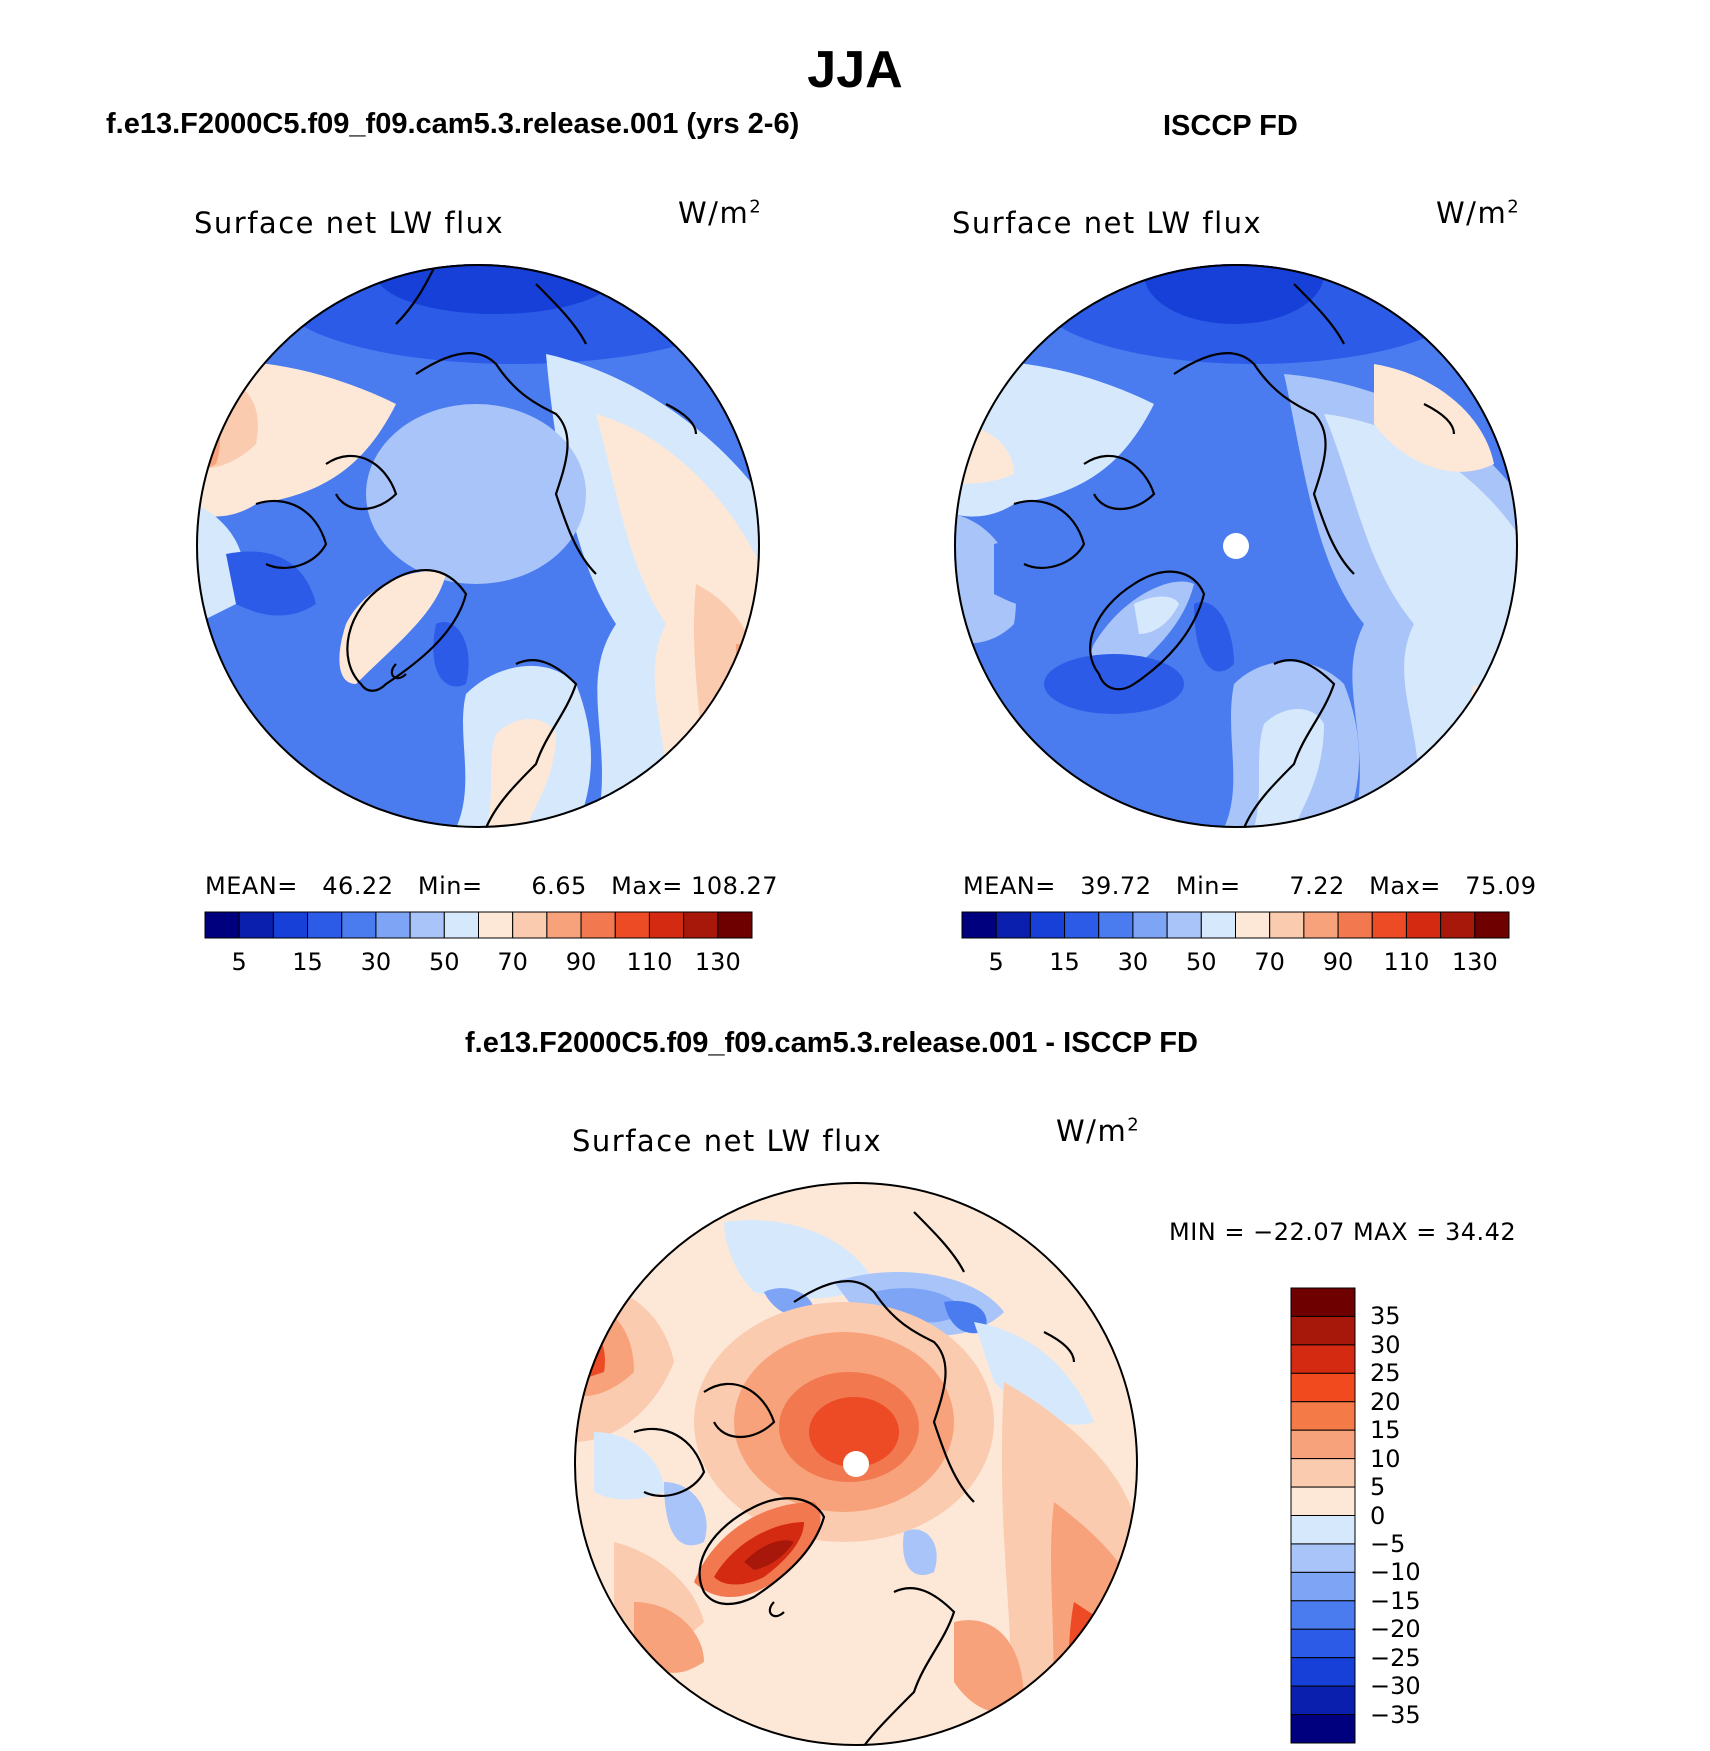 This screenshot has height=1751, width=1710. I want to click on colorbar-tick-label: −5, so click(1388, 1543).